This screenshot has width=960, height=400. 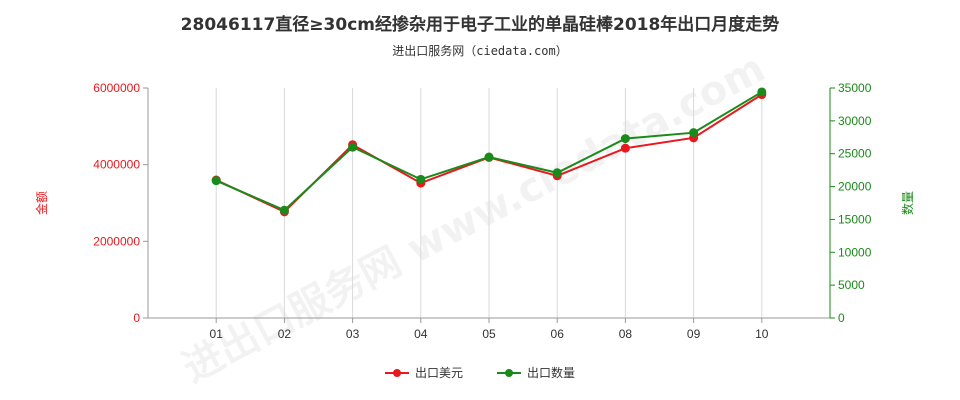 What do you see at coordinates (509, 373) in the screenshot?
I see `legend-swatch-export-quantity` at bounding box center [509, 373].